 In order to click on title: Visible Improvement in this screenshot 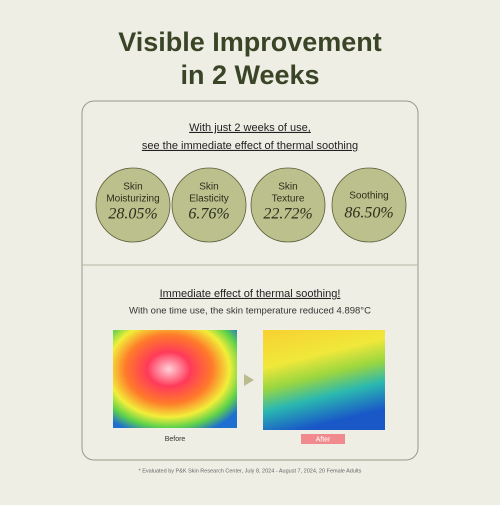, I will do `click(250, 42)`.